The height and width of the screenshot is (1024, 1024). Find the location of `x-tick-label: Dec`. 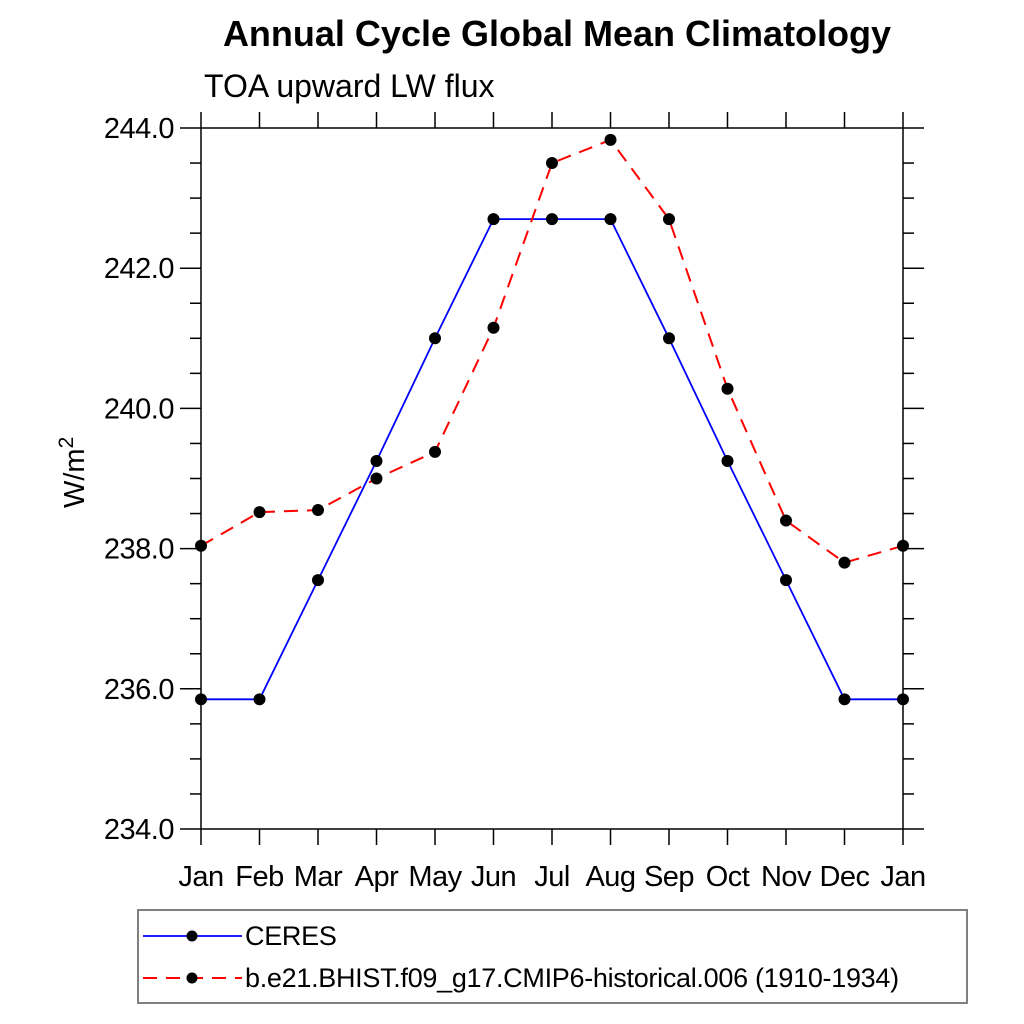

x-tick-label: Dec is located at coordinates (844, 877).